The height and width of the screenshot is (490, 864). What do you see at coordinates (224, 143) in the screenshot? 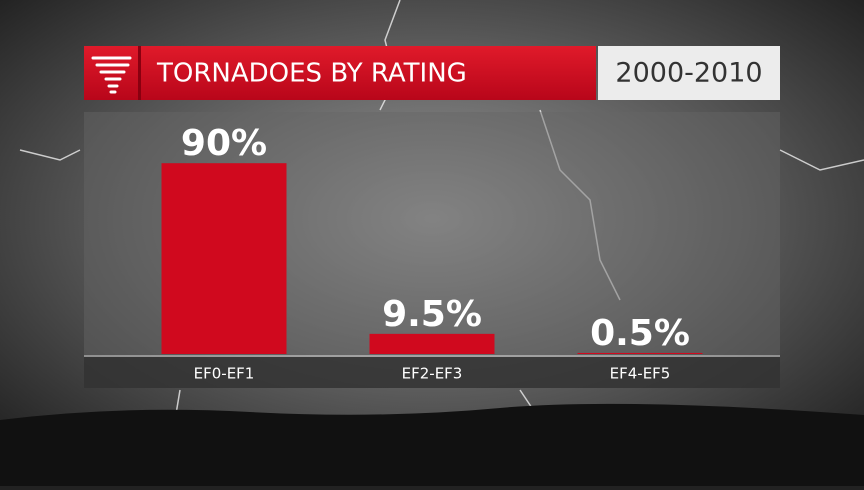
I see `value-label: 90%` at bounding box center [224, 143].